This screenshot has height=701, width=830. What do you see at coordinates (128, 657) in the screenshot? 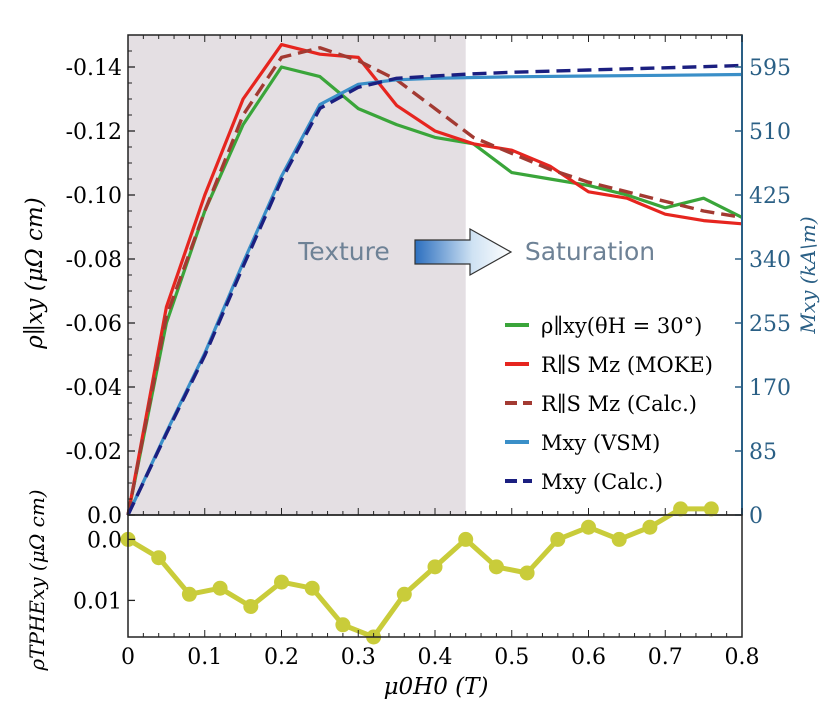
I see `x-tick-label: 0` at bounding box center [128, 657].